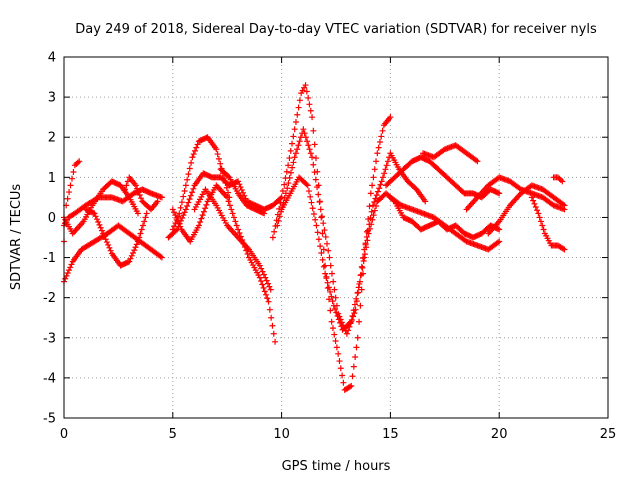 Image resolution: width=640 pixels, height=480 pixels. I want to click on y-tick-label: 0, so click(52, 218).